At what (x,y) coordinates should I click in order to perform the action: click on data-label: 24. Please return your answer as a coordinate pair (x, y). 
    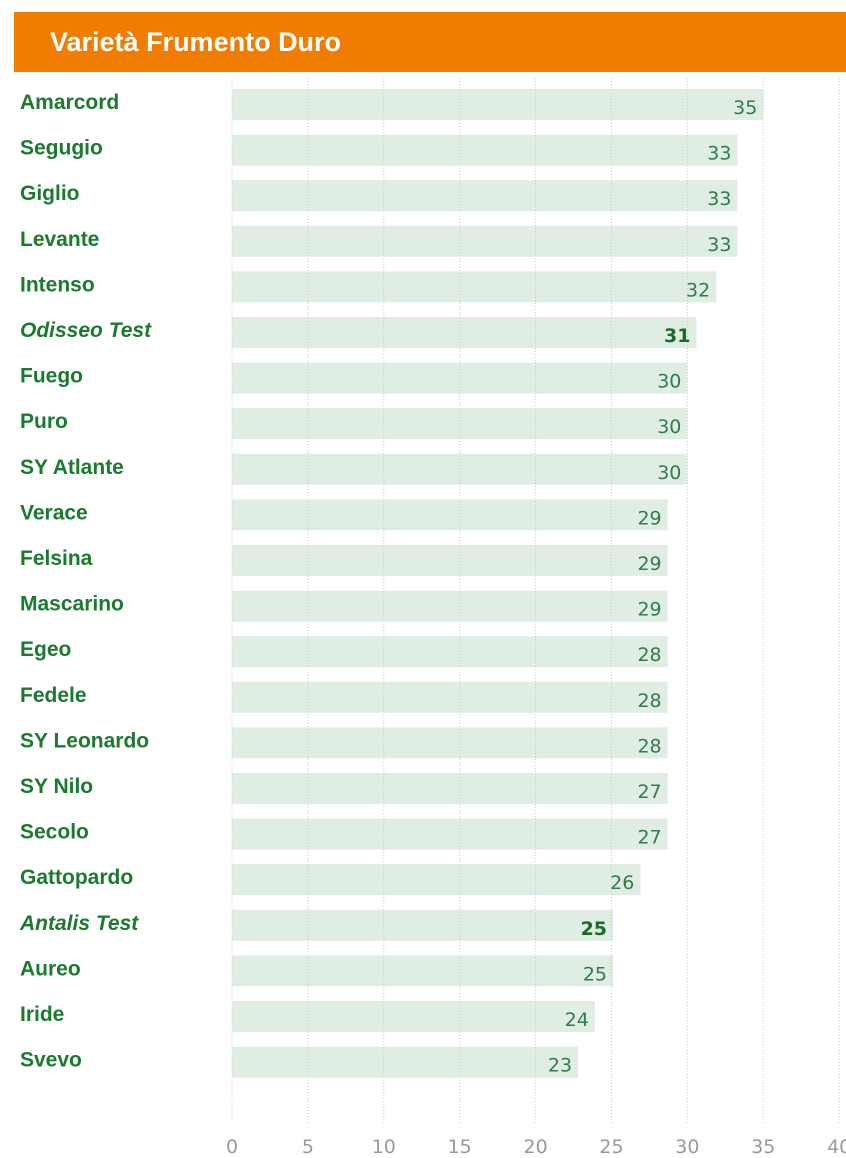
    Looking at the image, I should click on (577, 1020).